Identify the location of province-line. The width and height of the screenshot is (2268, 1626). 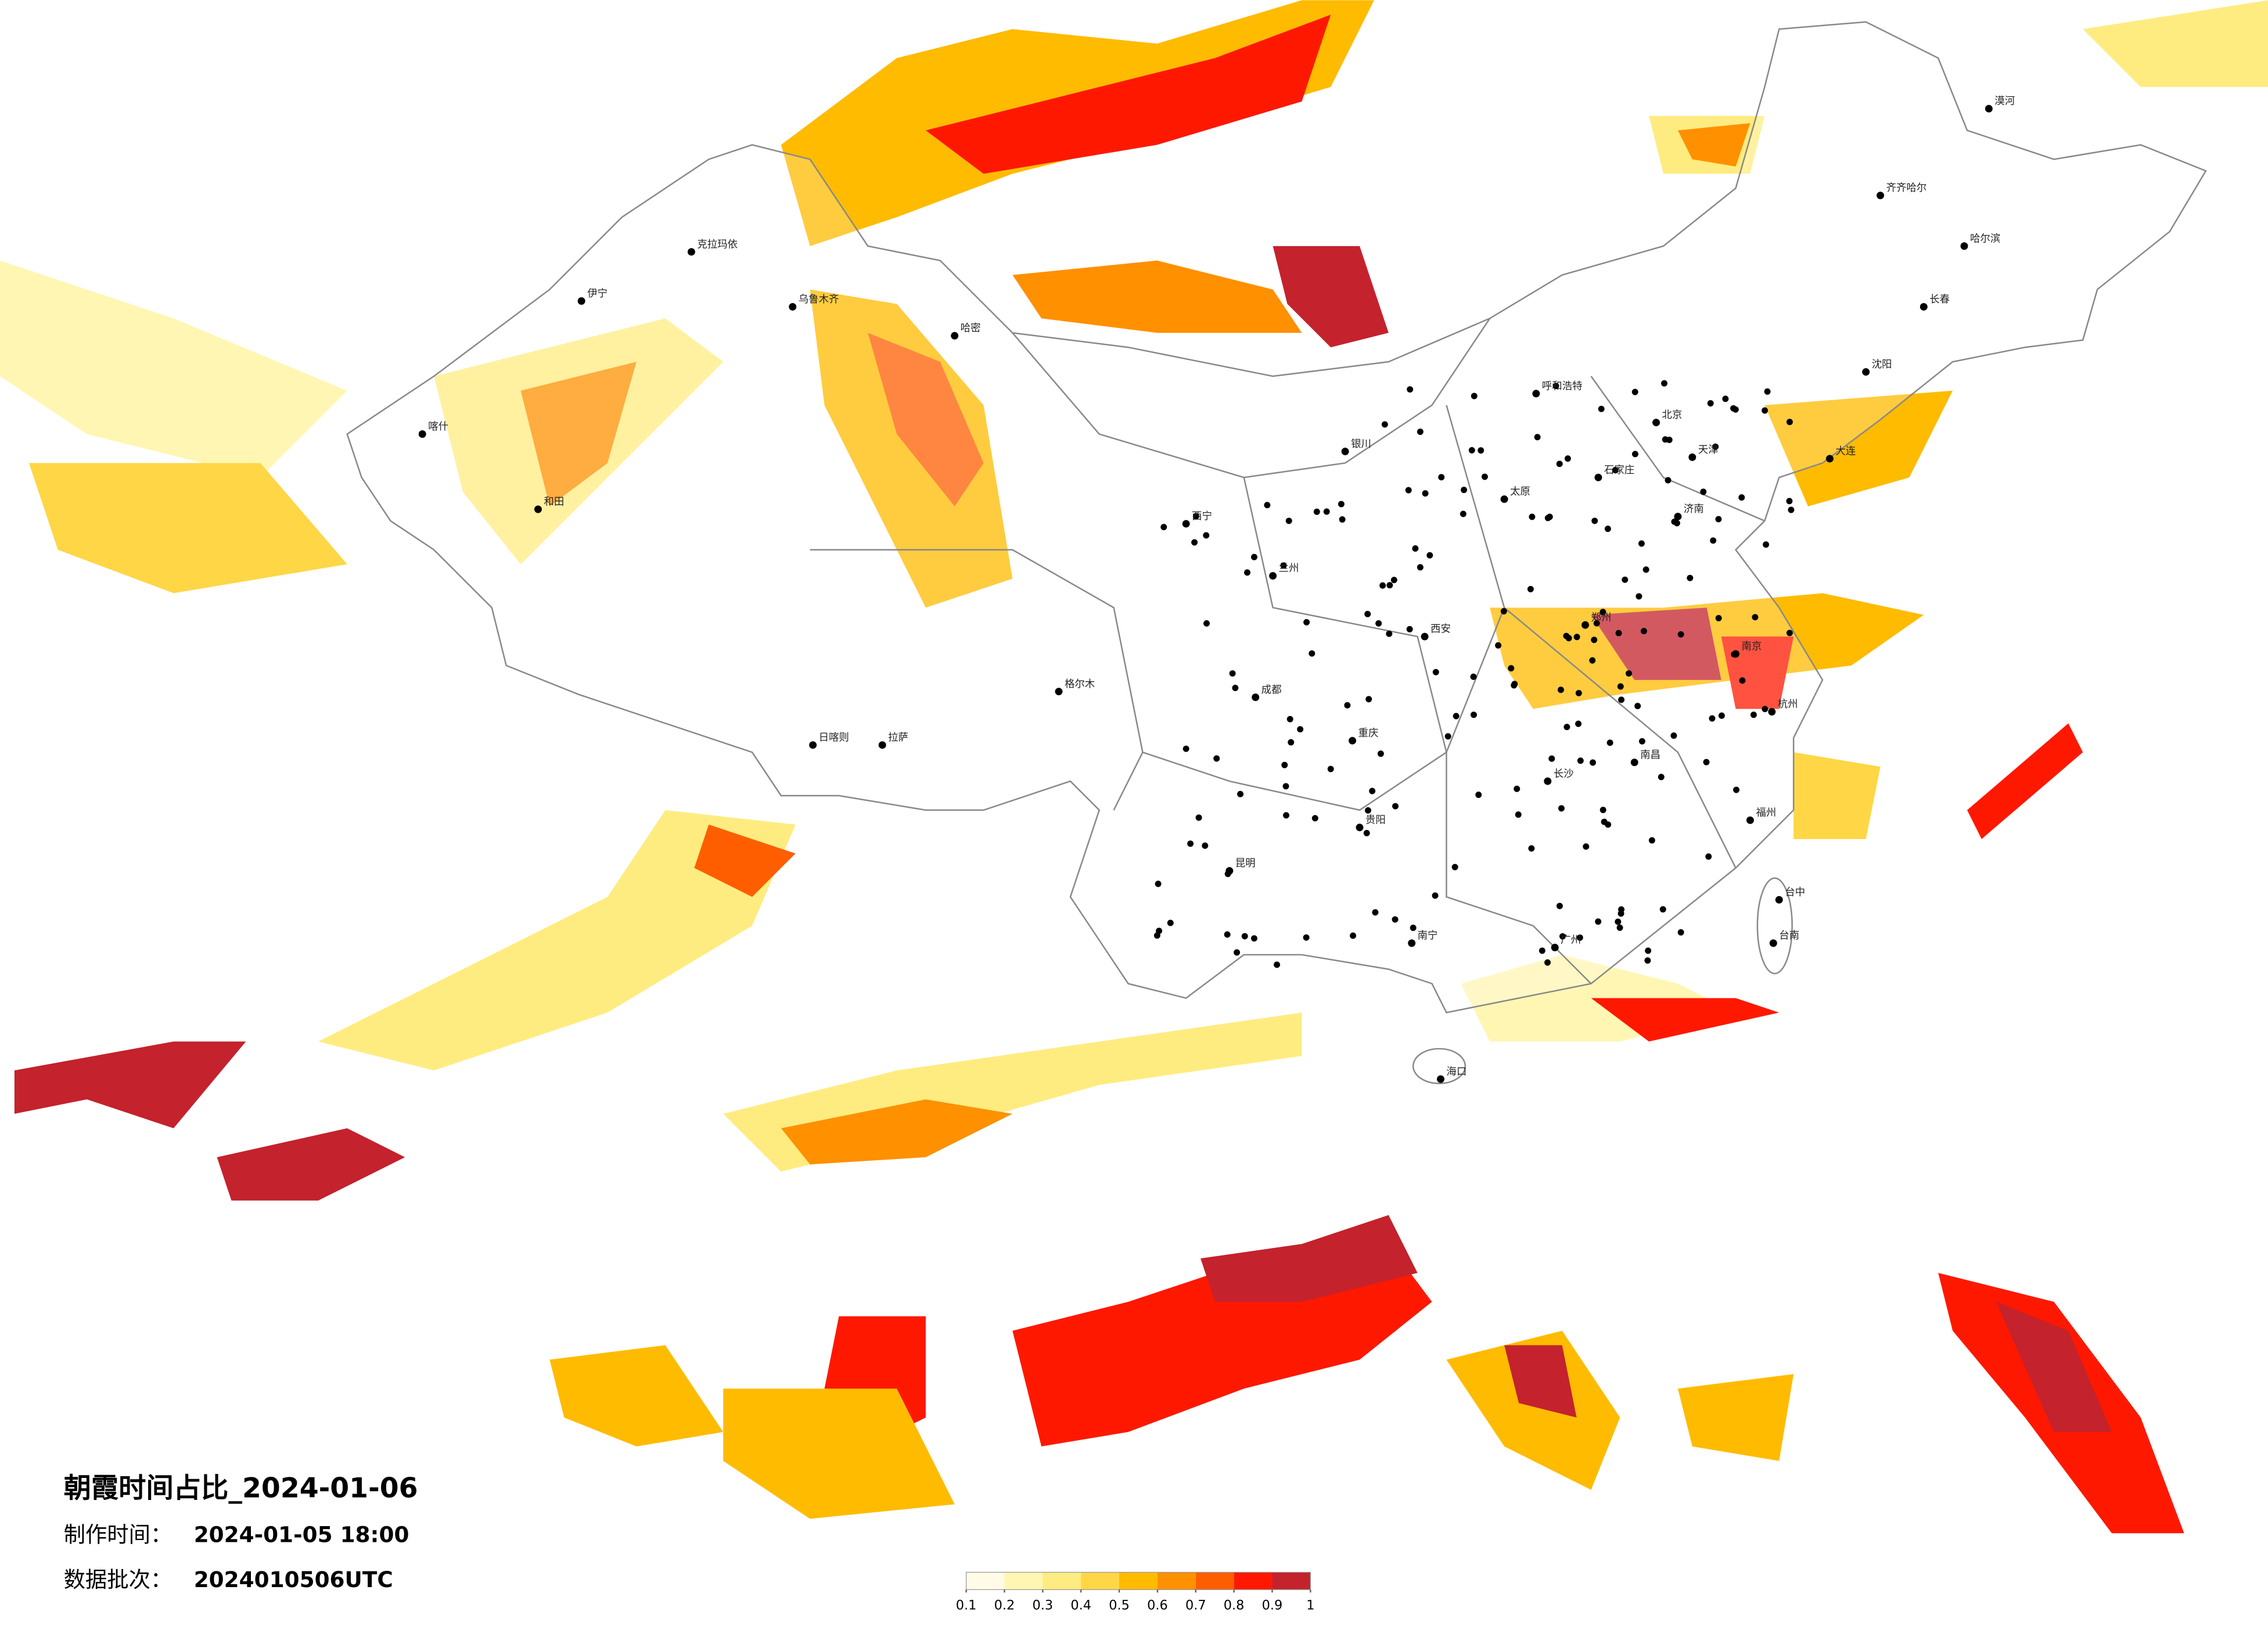
(1251, 398).